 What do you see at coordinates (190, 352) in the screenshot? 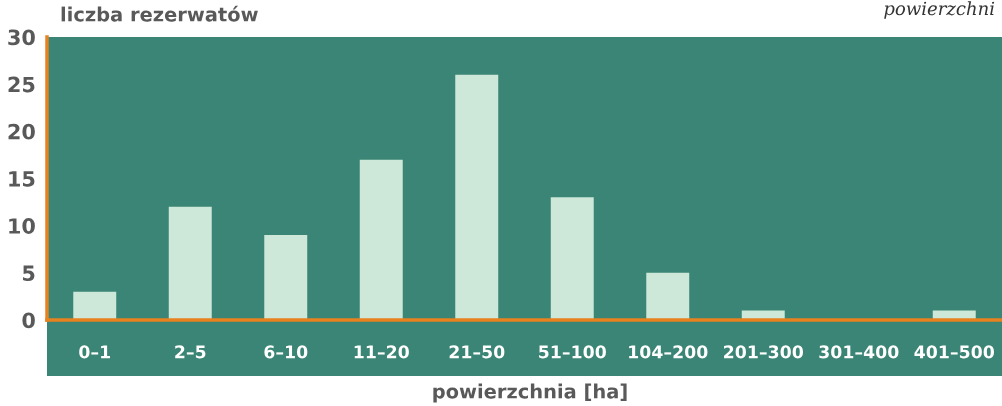
I see `x-tick-label: 2–5` at bounding box center [190, 352].